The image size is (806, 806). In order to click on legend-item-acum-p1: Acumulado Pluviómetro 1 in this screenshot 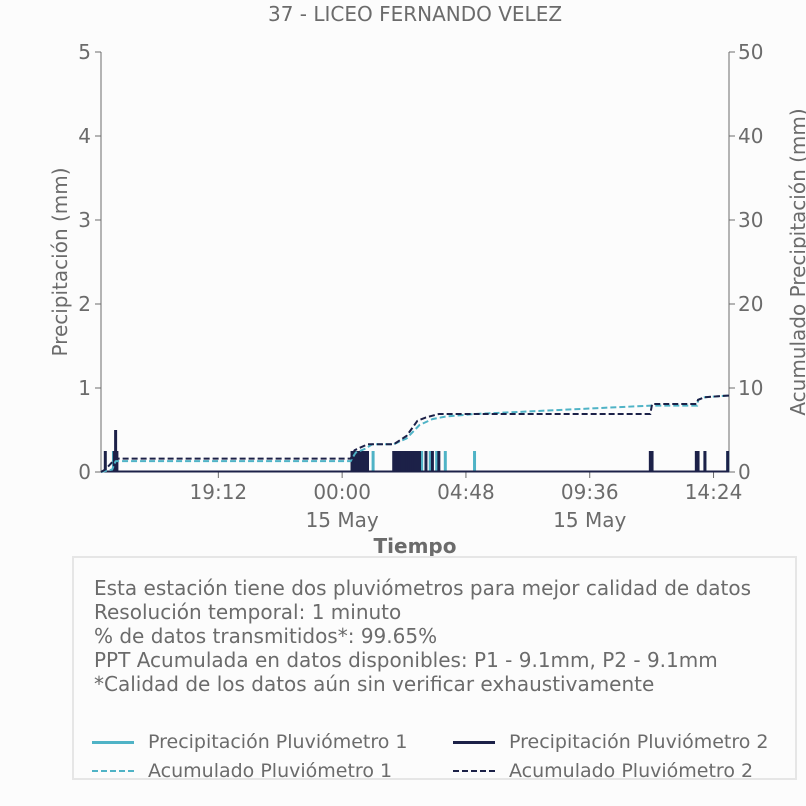, I will do `click(242, 771)`.